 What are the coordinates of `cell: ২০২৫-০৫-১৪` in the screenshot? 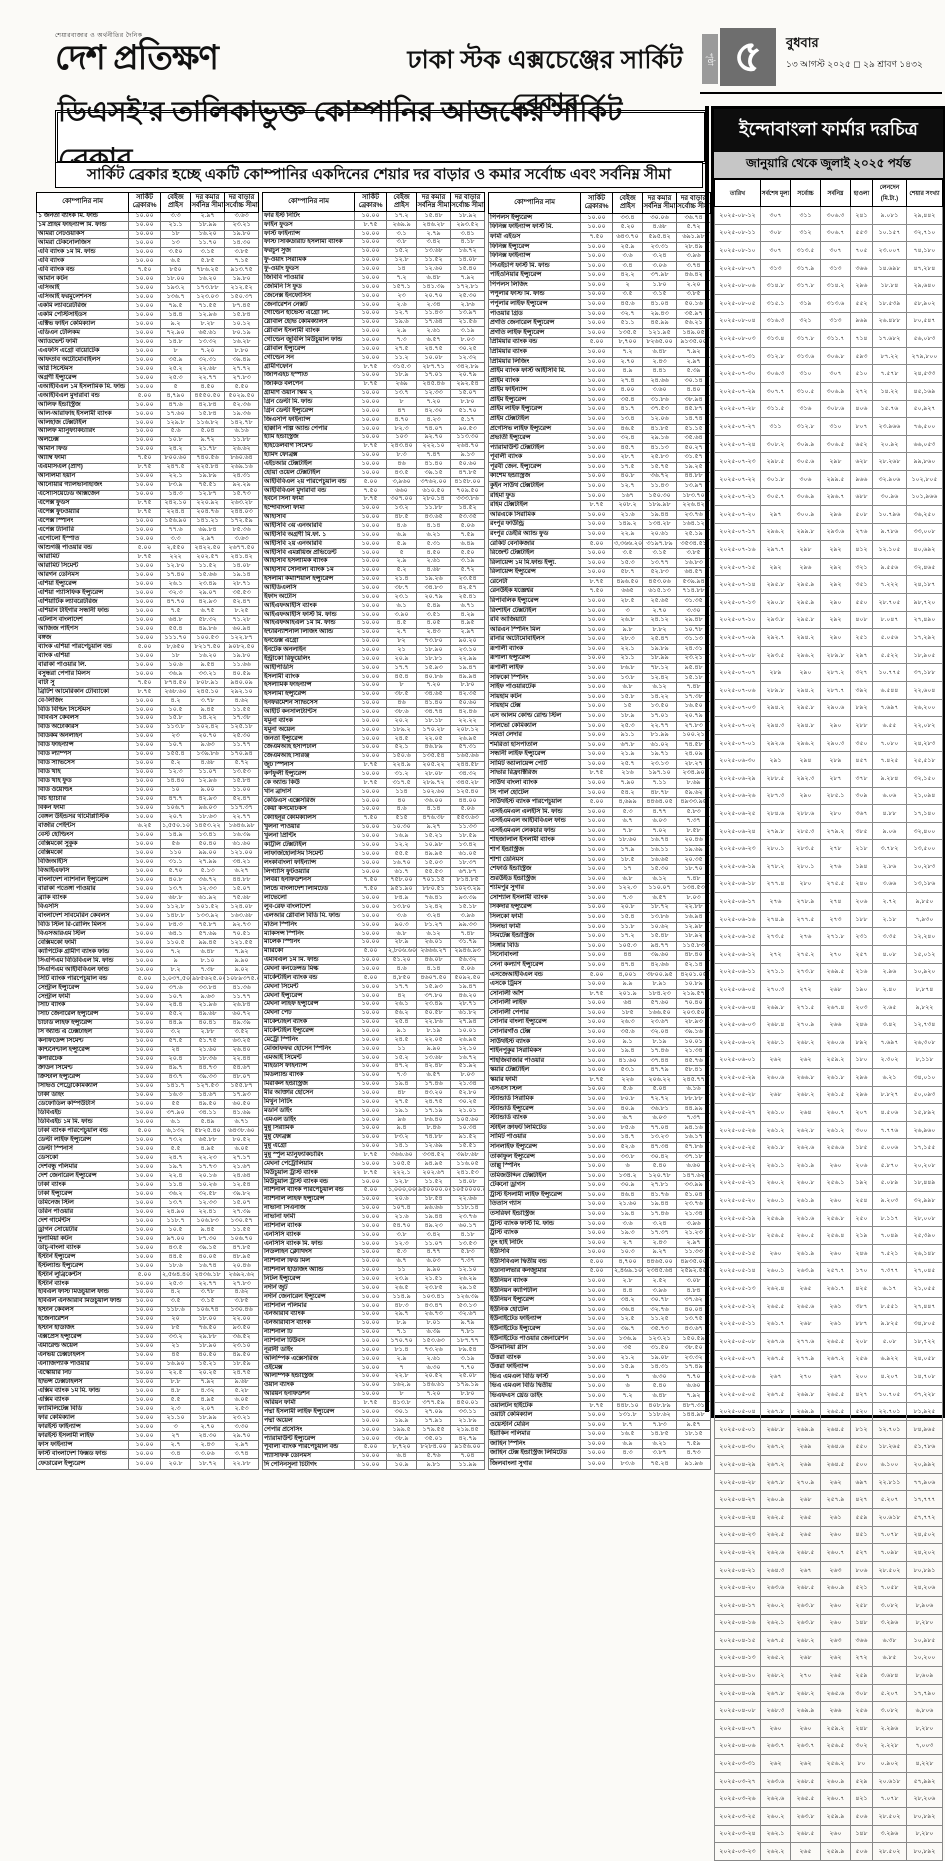 It's located at (737, 1271).